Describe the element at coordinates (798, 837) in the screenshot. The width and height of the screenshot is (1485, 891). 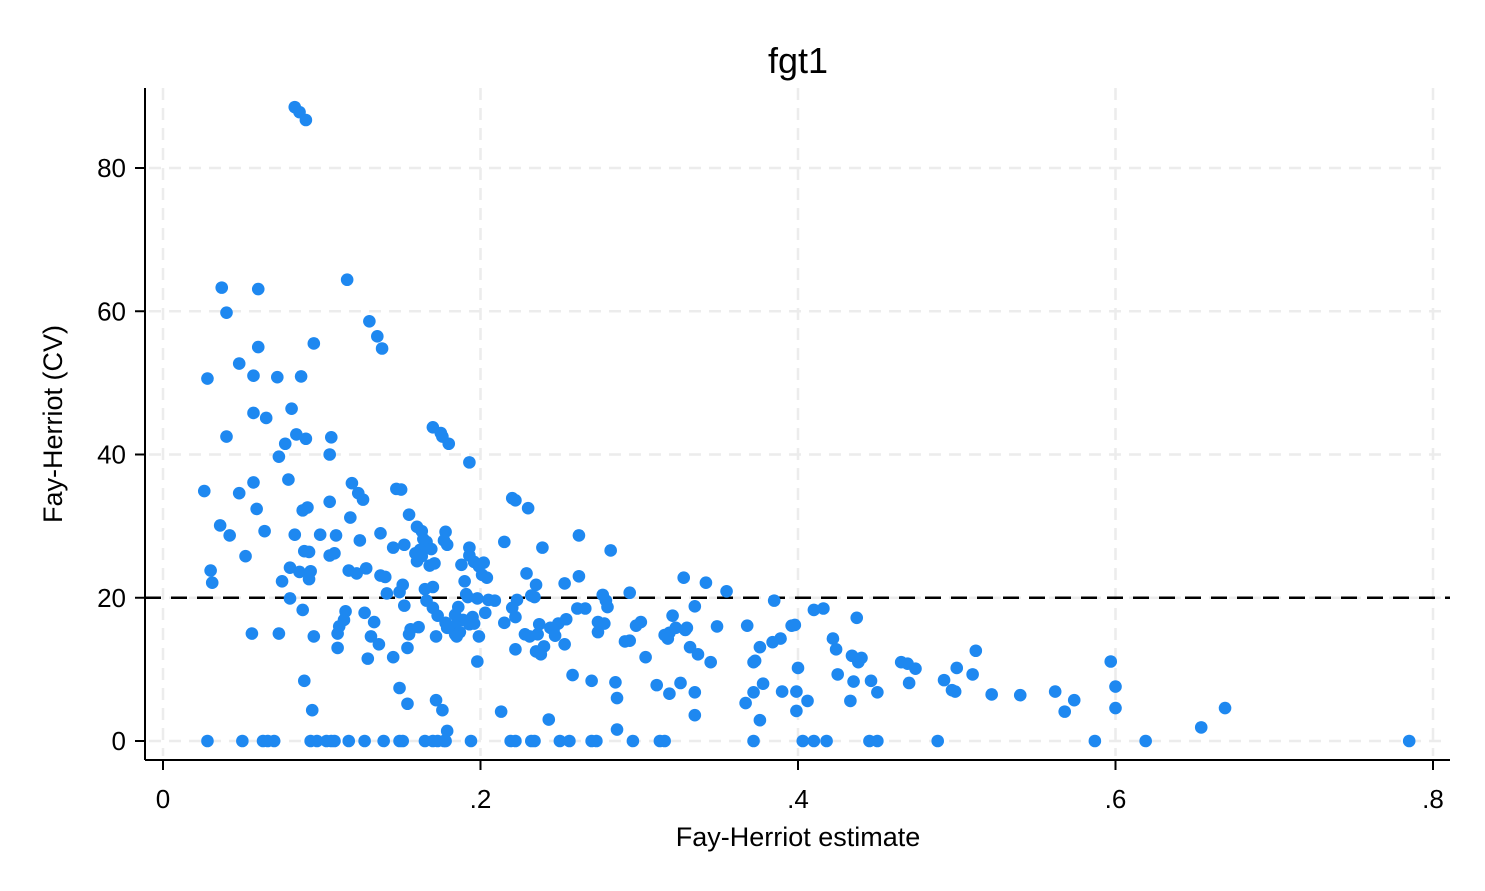
I see `x-axis-title: Fay-Herriot estimate` at that location.